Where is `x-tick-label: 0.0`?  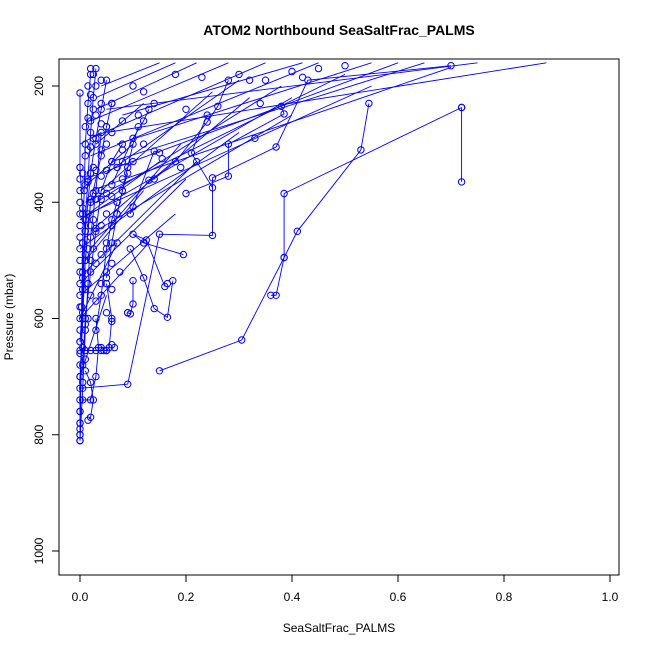
x-tick-label: 0.0 is located at coordinates (80, 597).